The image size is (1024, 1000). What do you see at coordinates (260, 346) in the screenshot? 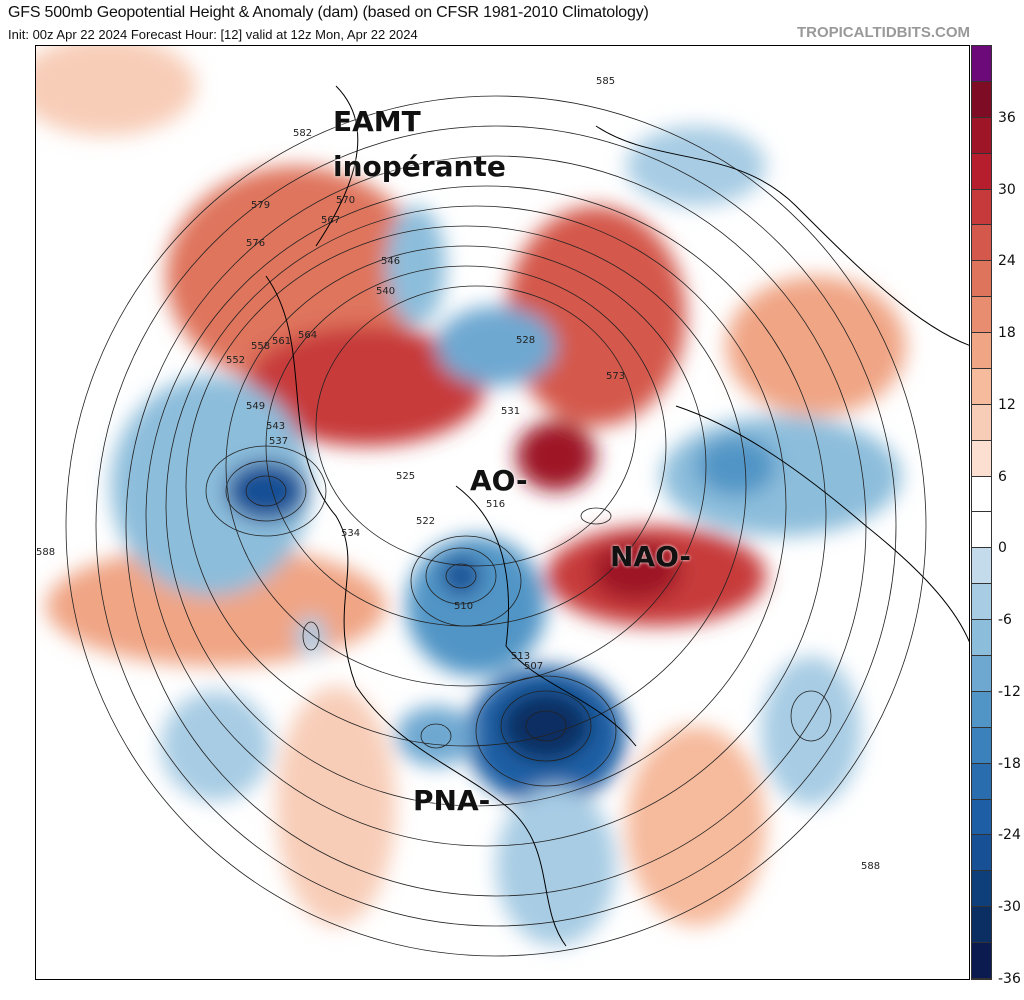
I see `contour-label: 558` at bounding box center [260, 346].